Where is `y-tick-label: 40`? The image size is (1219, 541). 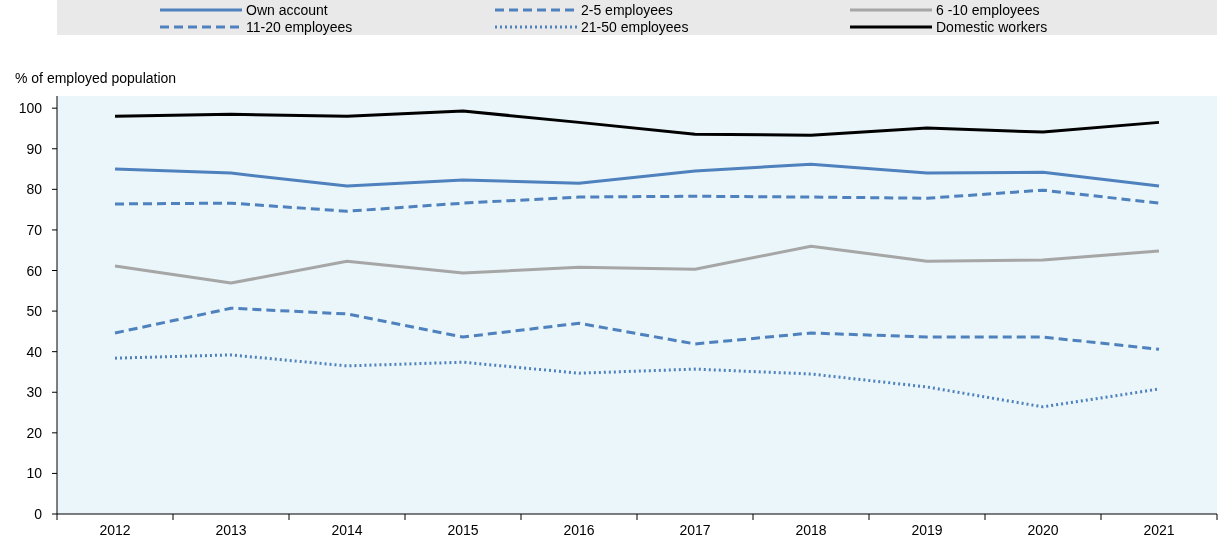
y-tick-label: 40 is located at coordinates (34, 351).